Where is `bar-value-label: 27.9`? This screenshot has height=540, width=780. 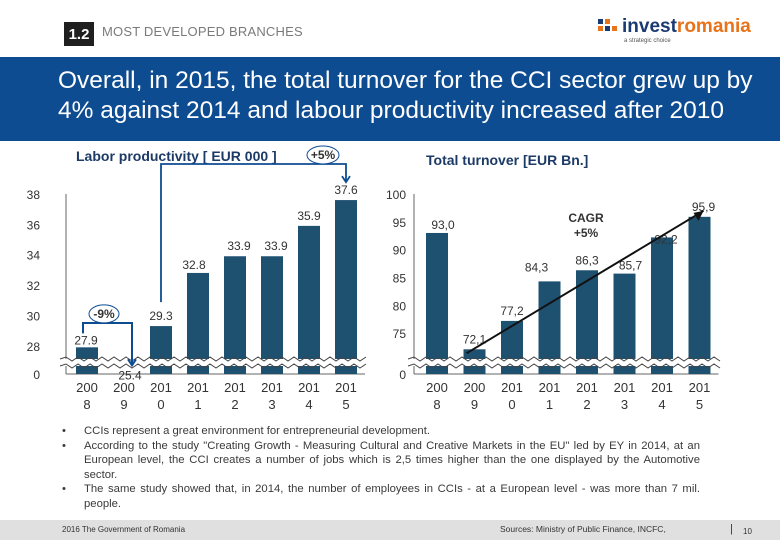 bar-value-label: 27.9 is located at coordinates (86, 340).